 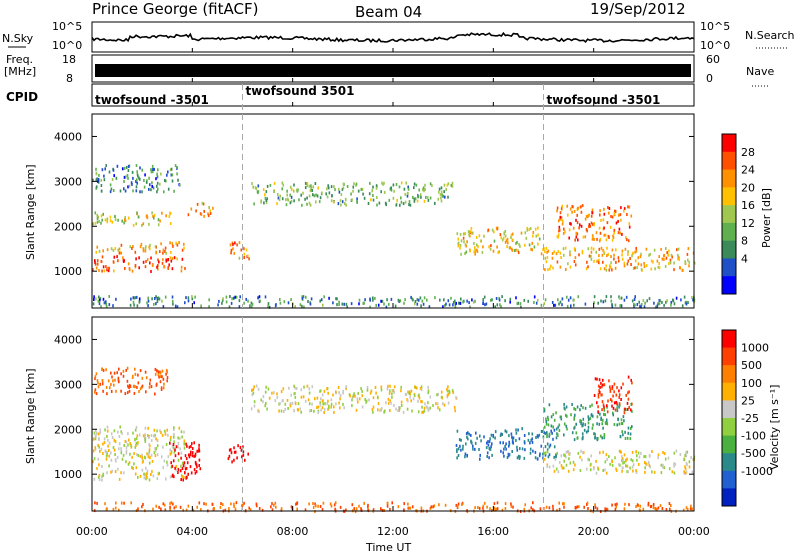 I want to click on power-colorbar-swatch, so click(x=729, y=232).